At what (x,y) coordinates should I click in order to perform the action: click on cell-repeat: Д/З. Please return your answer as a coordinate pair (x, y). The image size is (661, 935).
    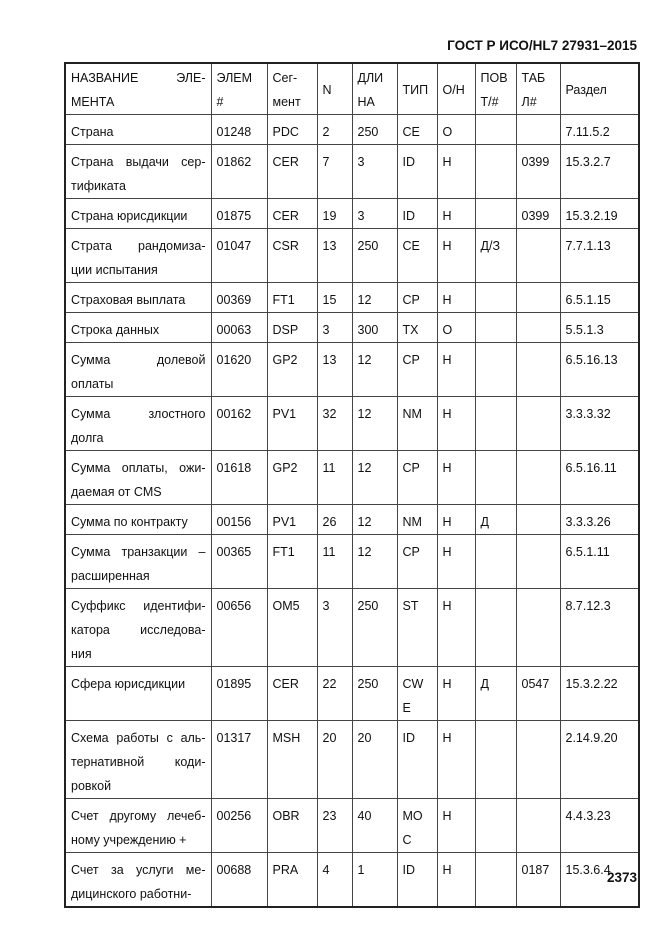
    Looking at the image, I should click on (495, 255).